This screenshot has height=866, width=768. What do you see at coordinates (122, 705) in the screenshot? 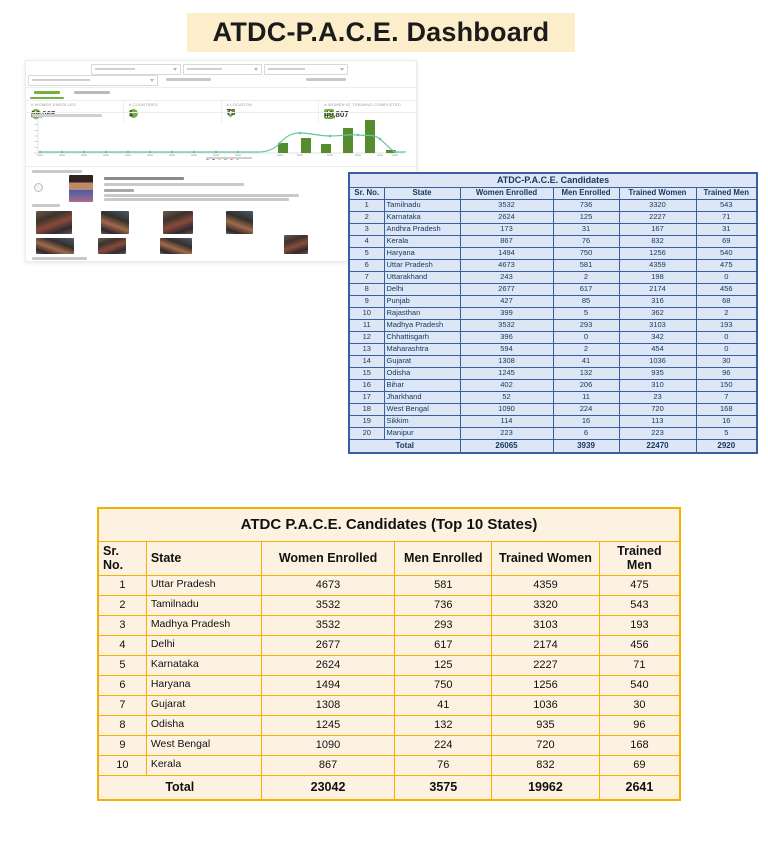
I see `cell: 7` at bounding box center [122, 705].